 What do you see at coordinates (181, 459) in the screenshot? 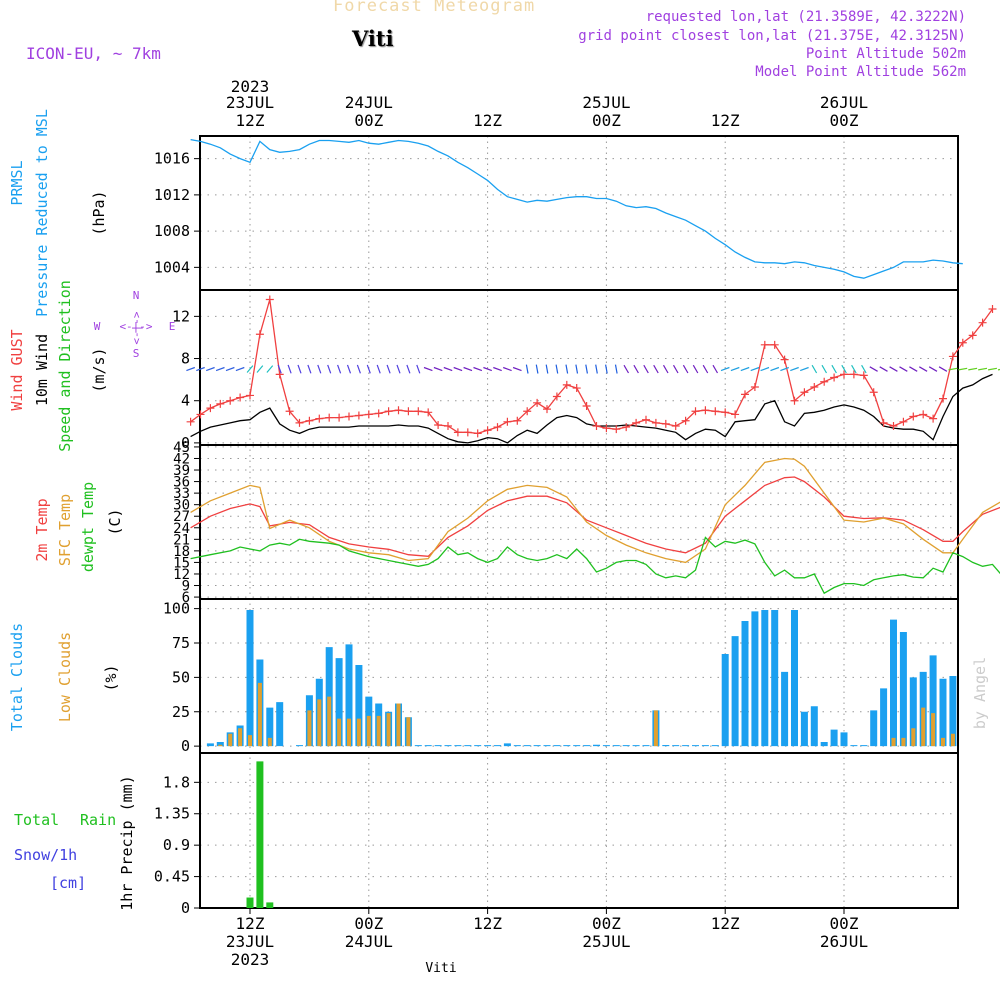
I see `y-tick-label: 42` at bounding box center [181, 459].